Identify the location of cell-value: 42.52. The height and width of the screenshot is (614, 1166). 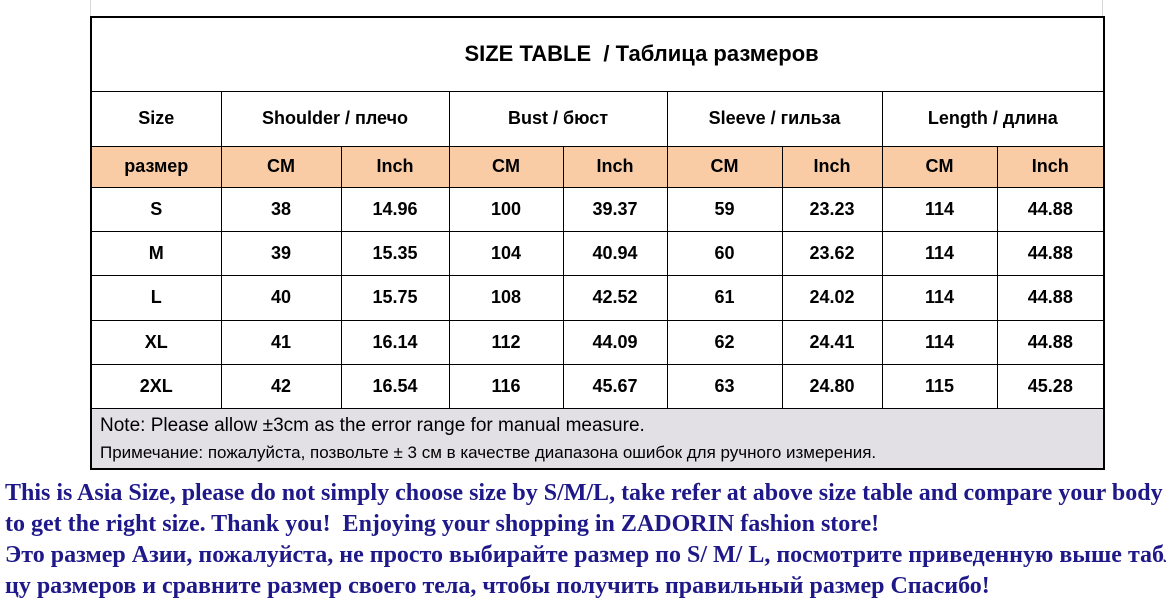
(615, 298).